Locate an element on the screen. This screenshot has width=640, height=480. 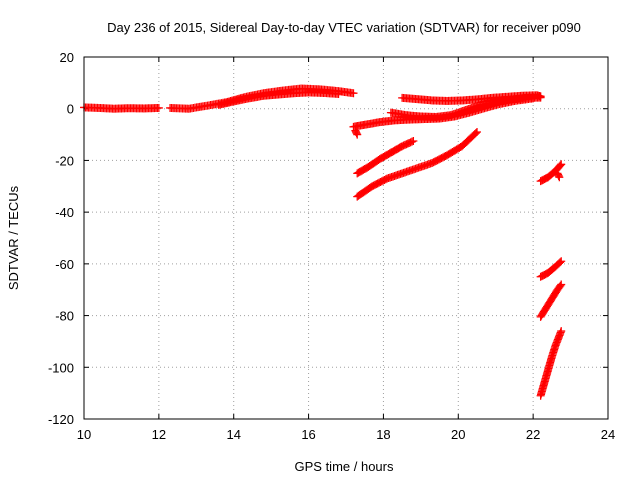
series-sat-f is located at coordinates (471, 98).